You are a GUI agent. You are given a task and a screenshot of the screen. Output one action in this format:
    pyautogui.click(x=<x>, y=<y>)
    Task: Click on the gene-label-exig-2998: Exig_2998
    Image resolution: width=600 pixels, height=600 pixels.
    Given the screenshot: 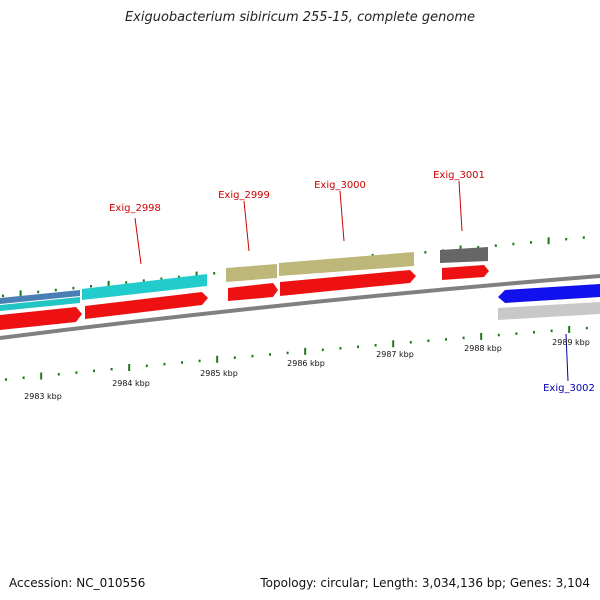 What is the action you would take?
    pyautogui.click(x=135, y=208)
    